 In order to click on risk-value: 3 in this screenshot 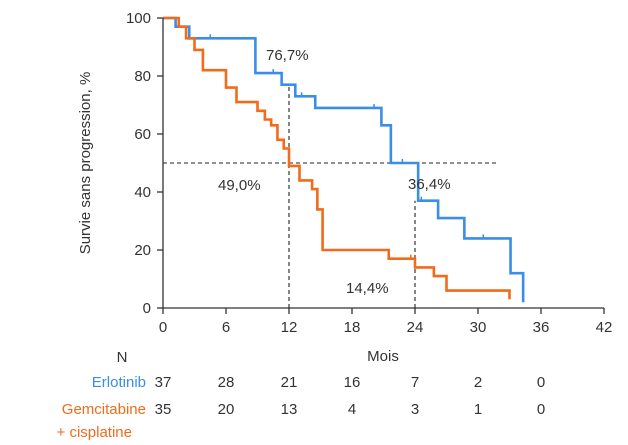, I will do `click(415, 409)`.